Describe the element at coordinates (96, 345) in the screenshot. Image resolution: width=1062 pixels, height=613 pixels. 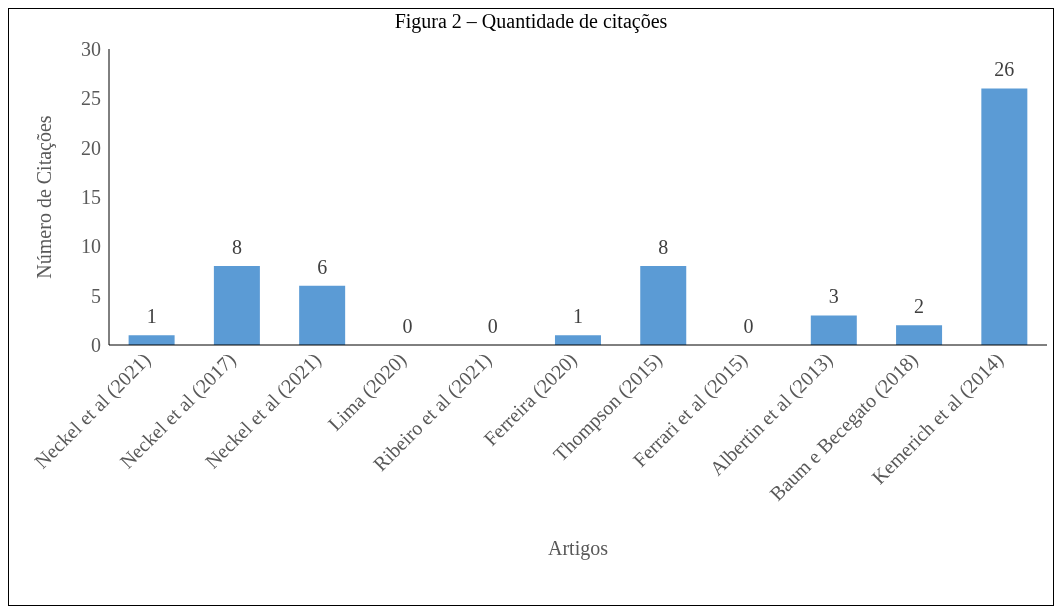
I see `y-tick-label: 0` at that location.